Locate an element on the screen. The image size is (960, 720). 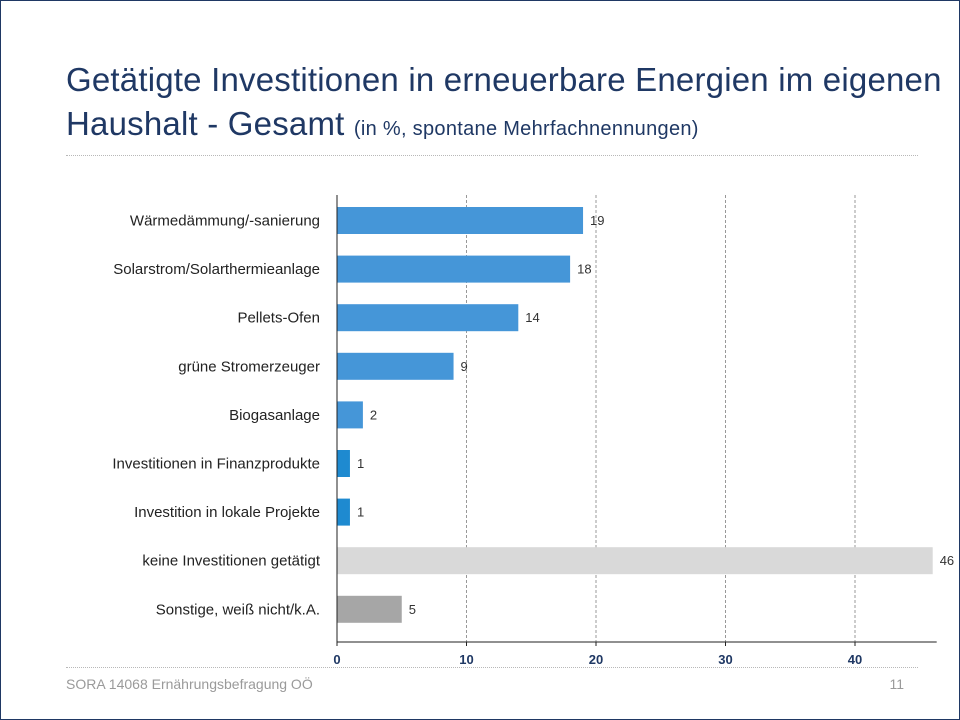
category-label-4: Biogasanlage is located at coordinates (274, 415).